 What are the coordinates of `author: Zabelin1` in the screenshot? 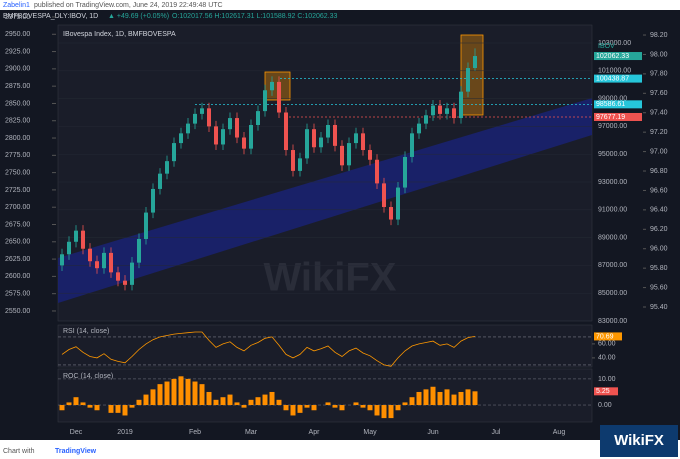 It's located at (16, 5).